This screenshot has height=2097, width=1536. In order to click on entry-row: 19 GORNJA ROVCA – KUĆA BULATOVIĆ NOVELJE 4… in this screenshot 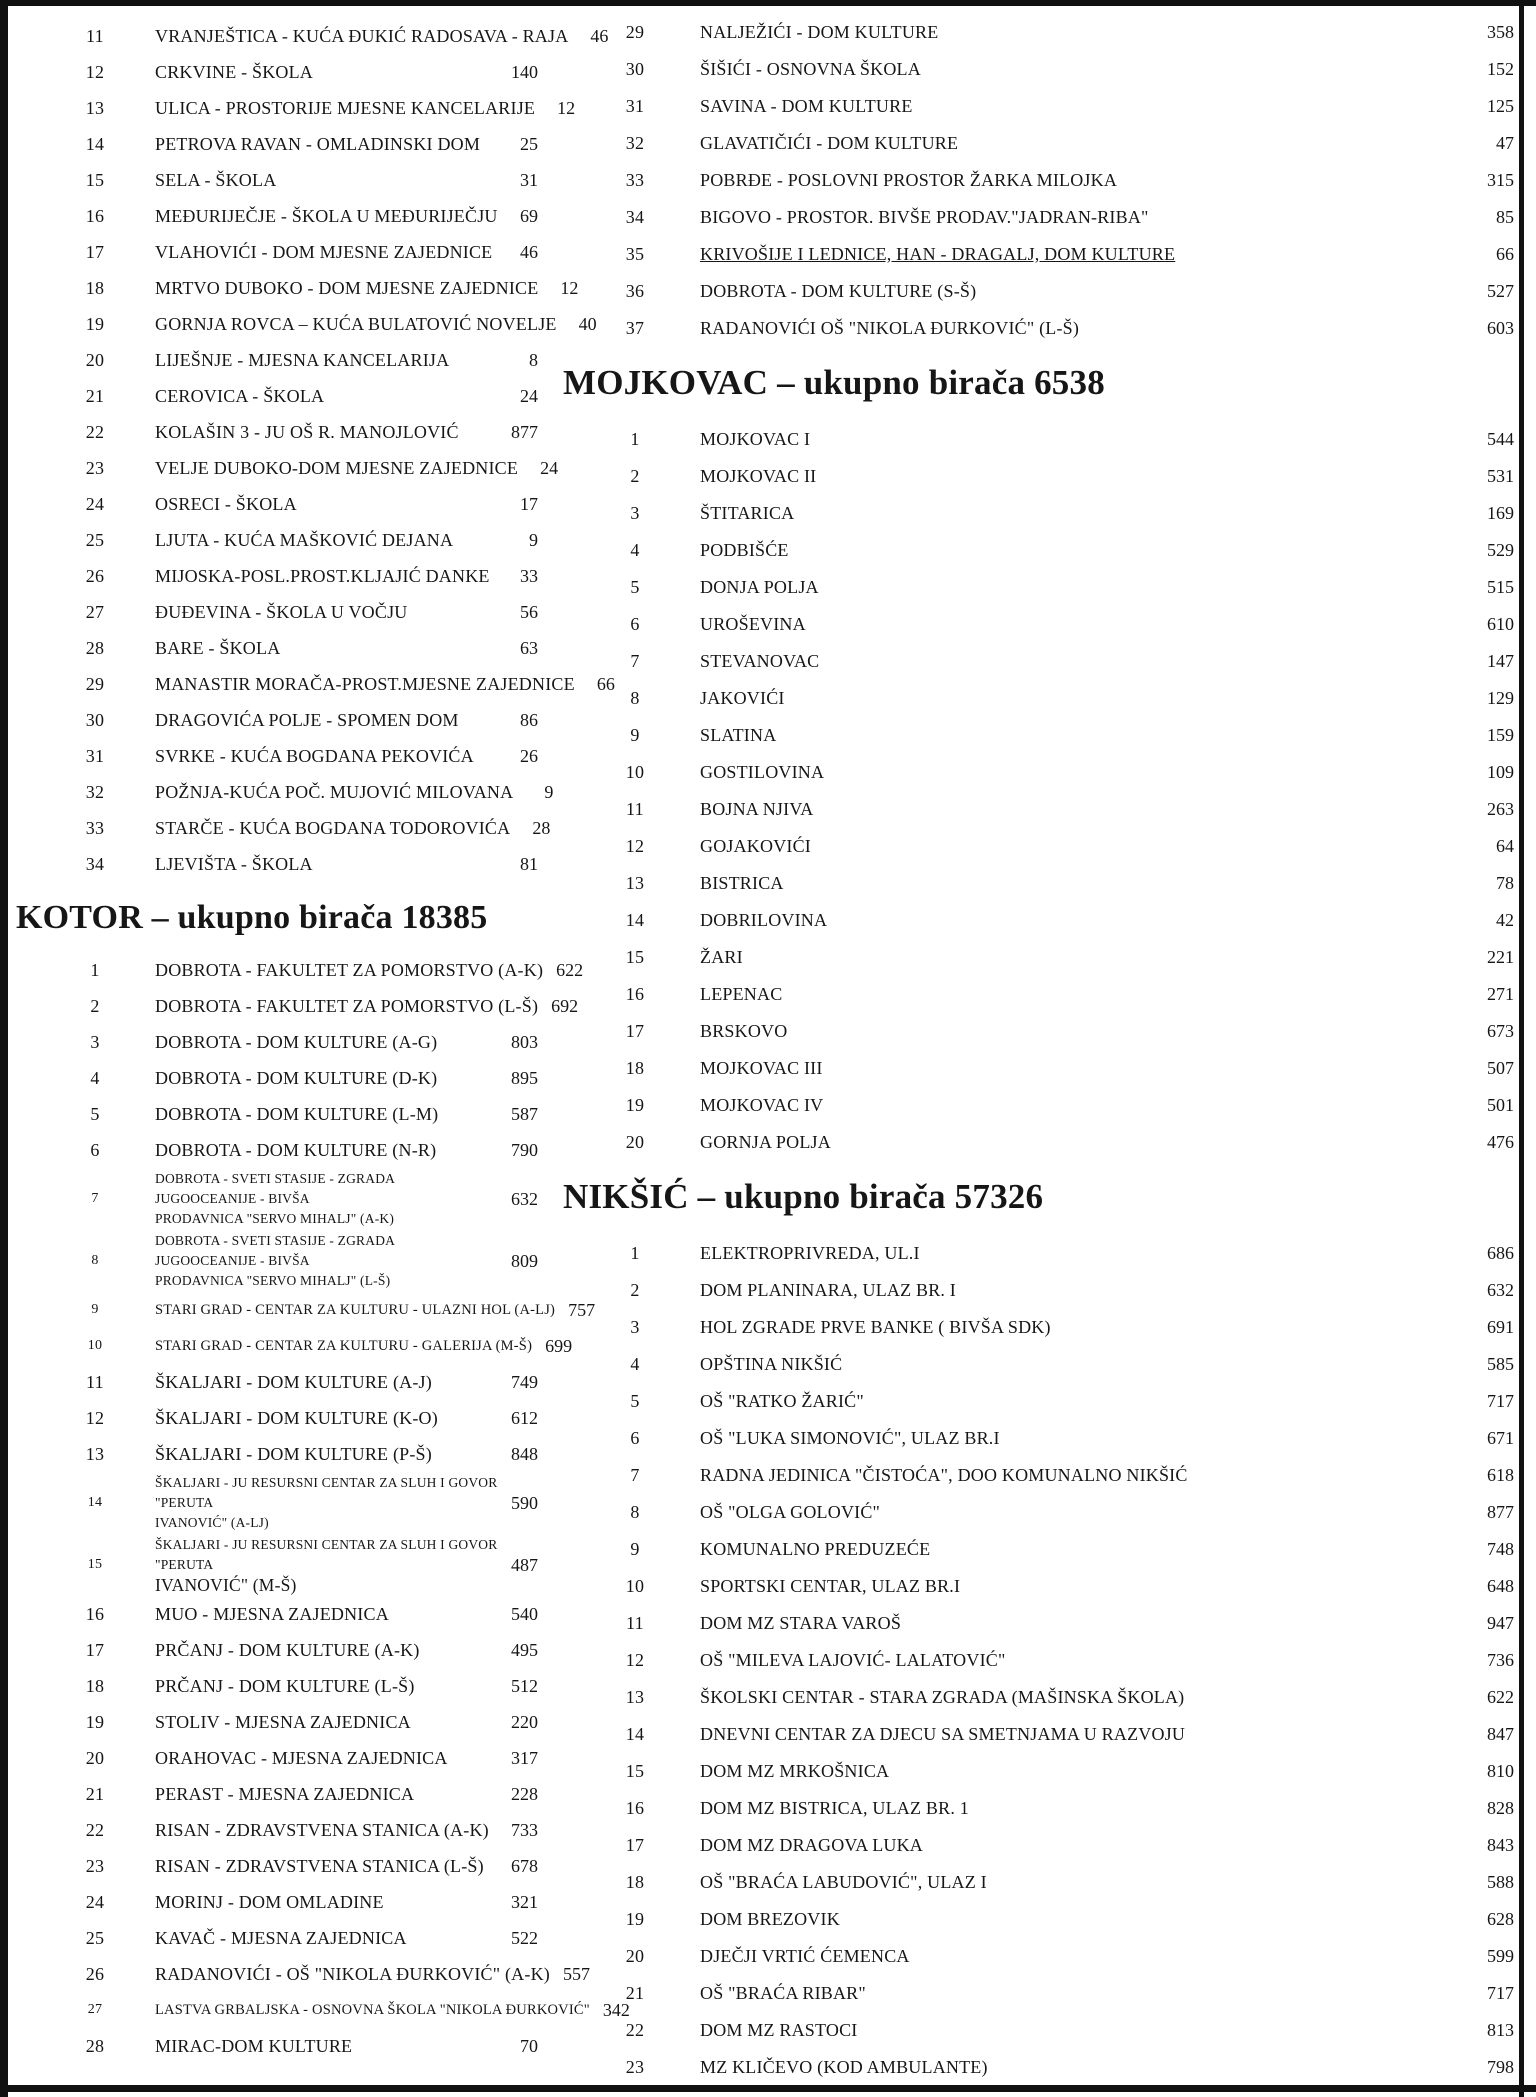, I will do `click(298, 324)`.